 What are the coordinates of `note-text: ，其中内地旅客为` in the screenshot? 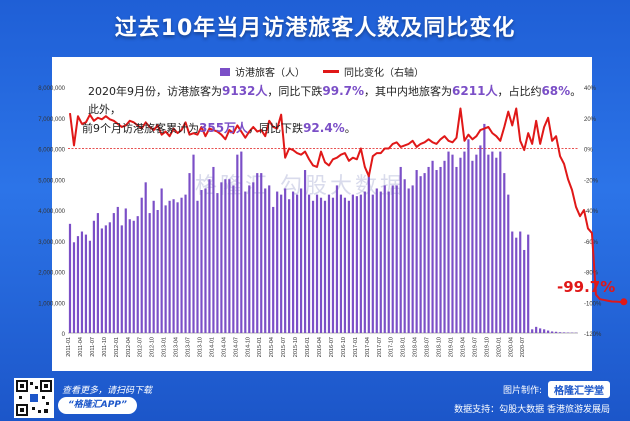 It's located at (408, 91).